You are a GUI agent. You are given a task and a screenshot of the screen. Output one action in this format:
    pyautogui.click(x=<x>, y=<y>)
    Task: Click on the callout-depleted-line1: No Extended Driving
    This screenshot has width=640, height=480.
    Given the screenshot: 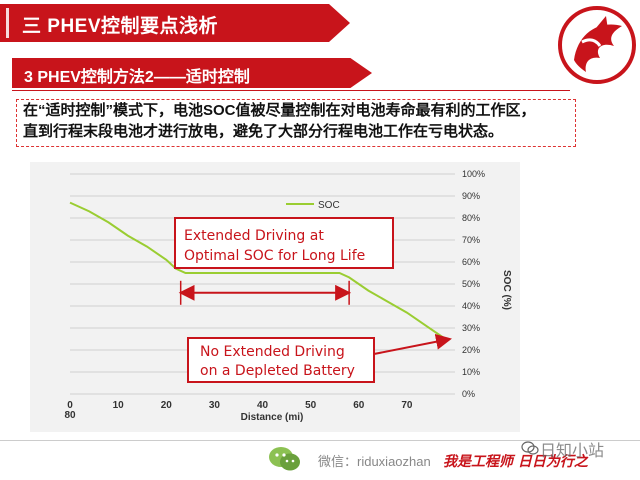 What is the action you would take?
    pyautogui.click(x=272, y=352)
    